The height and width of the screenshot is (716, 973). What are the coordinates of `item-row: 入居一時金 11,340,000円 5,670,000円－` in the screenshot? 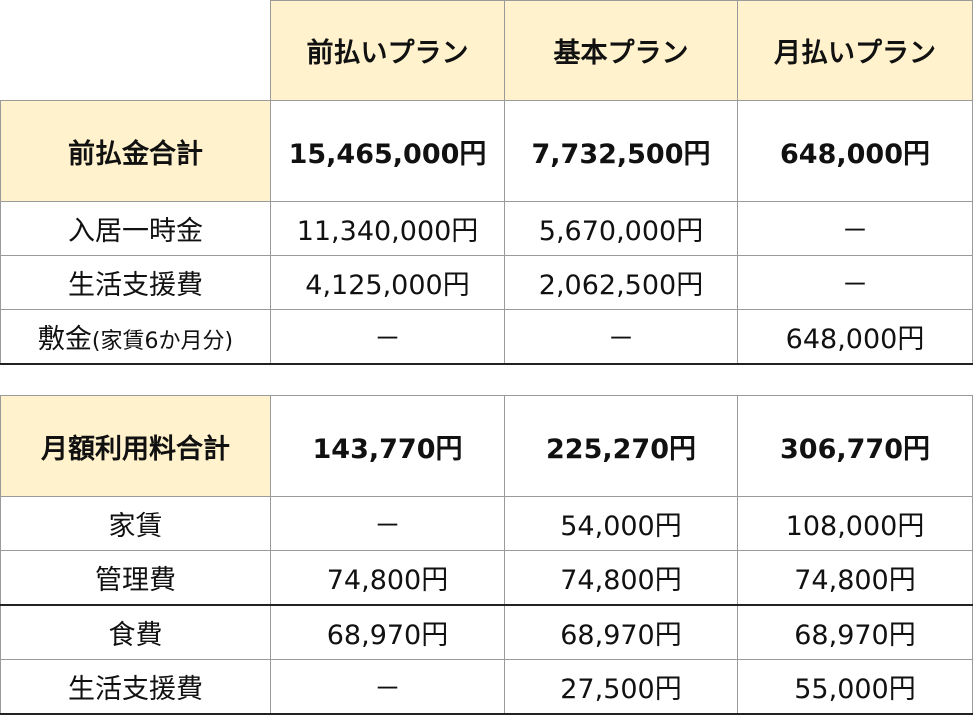 It's located at (486, 228).